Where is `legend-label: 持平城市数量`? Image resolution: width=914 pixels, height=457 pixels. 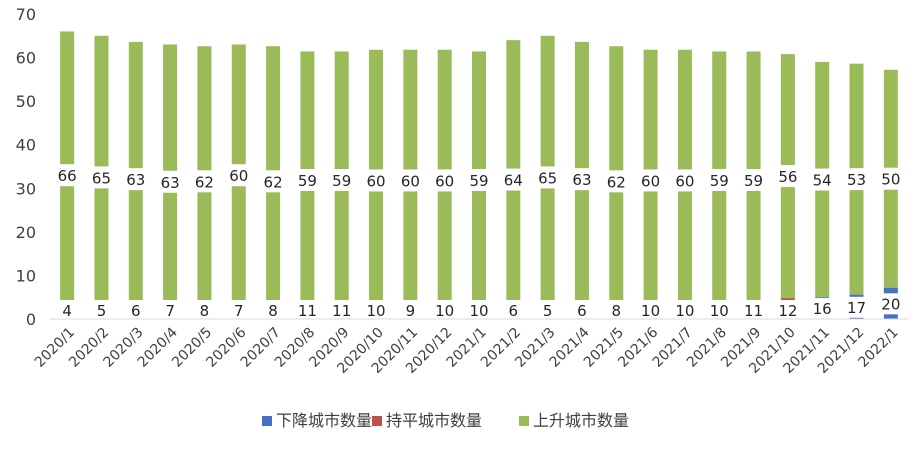
legend-label: 持平城市数量 is located at coordinates (434, 420).